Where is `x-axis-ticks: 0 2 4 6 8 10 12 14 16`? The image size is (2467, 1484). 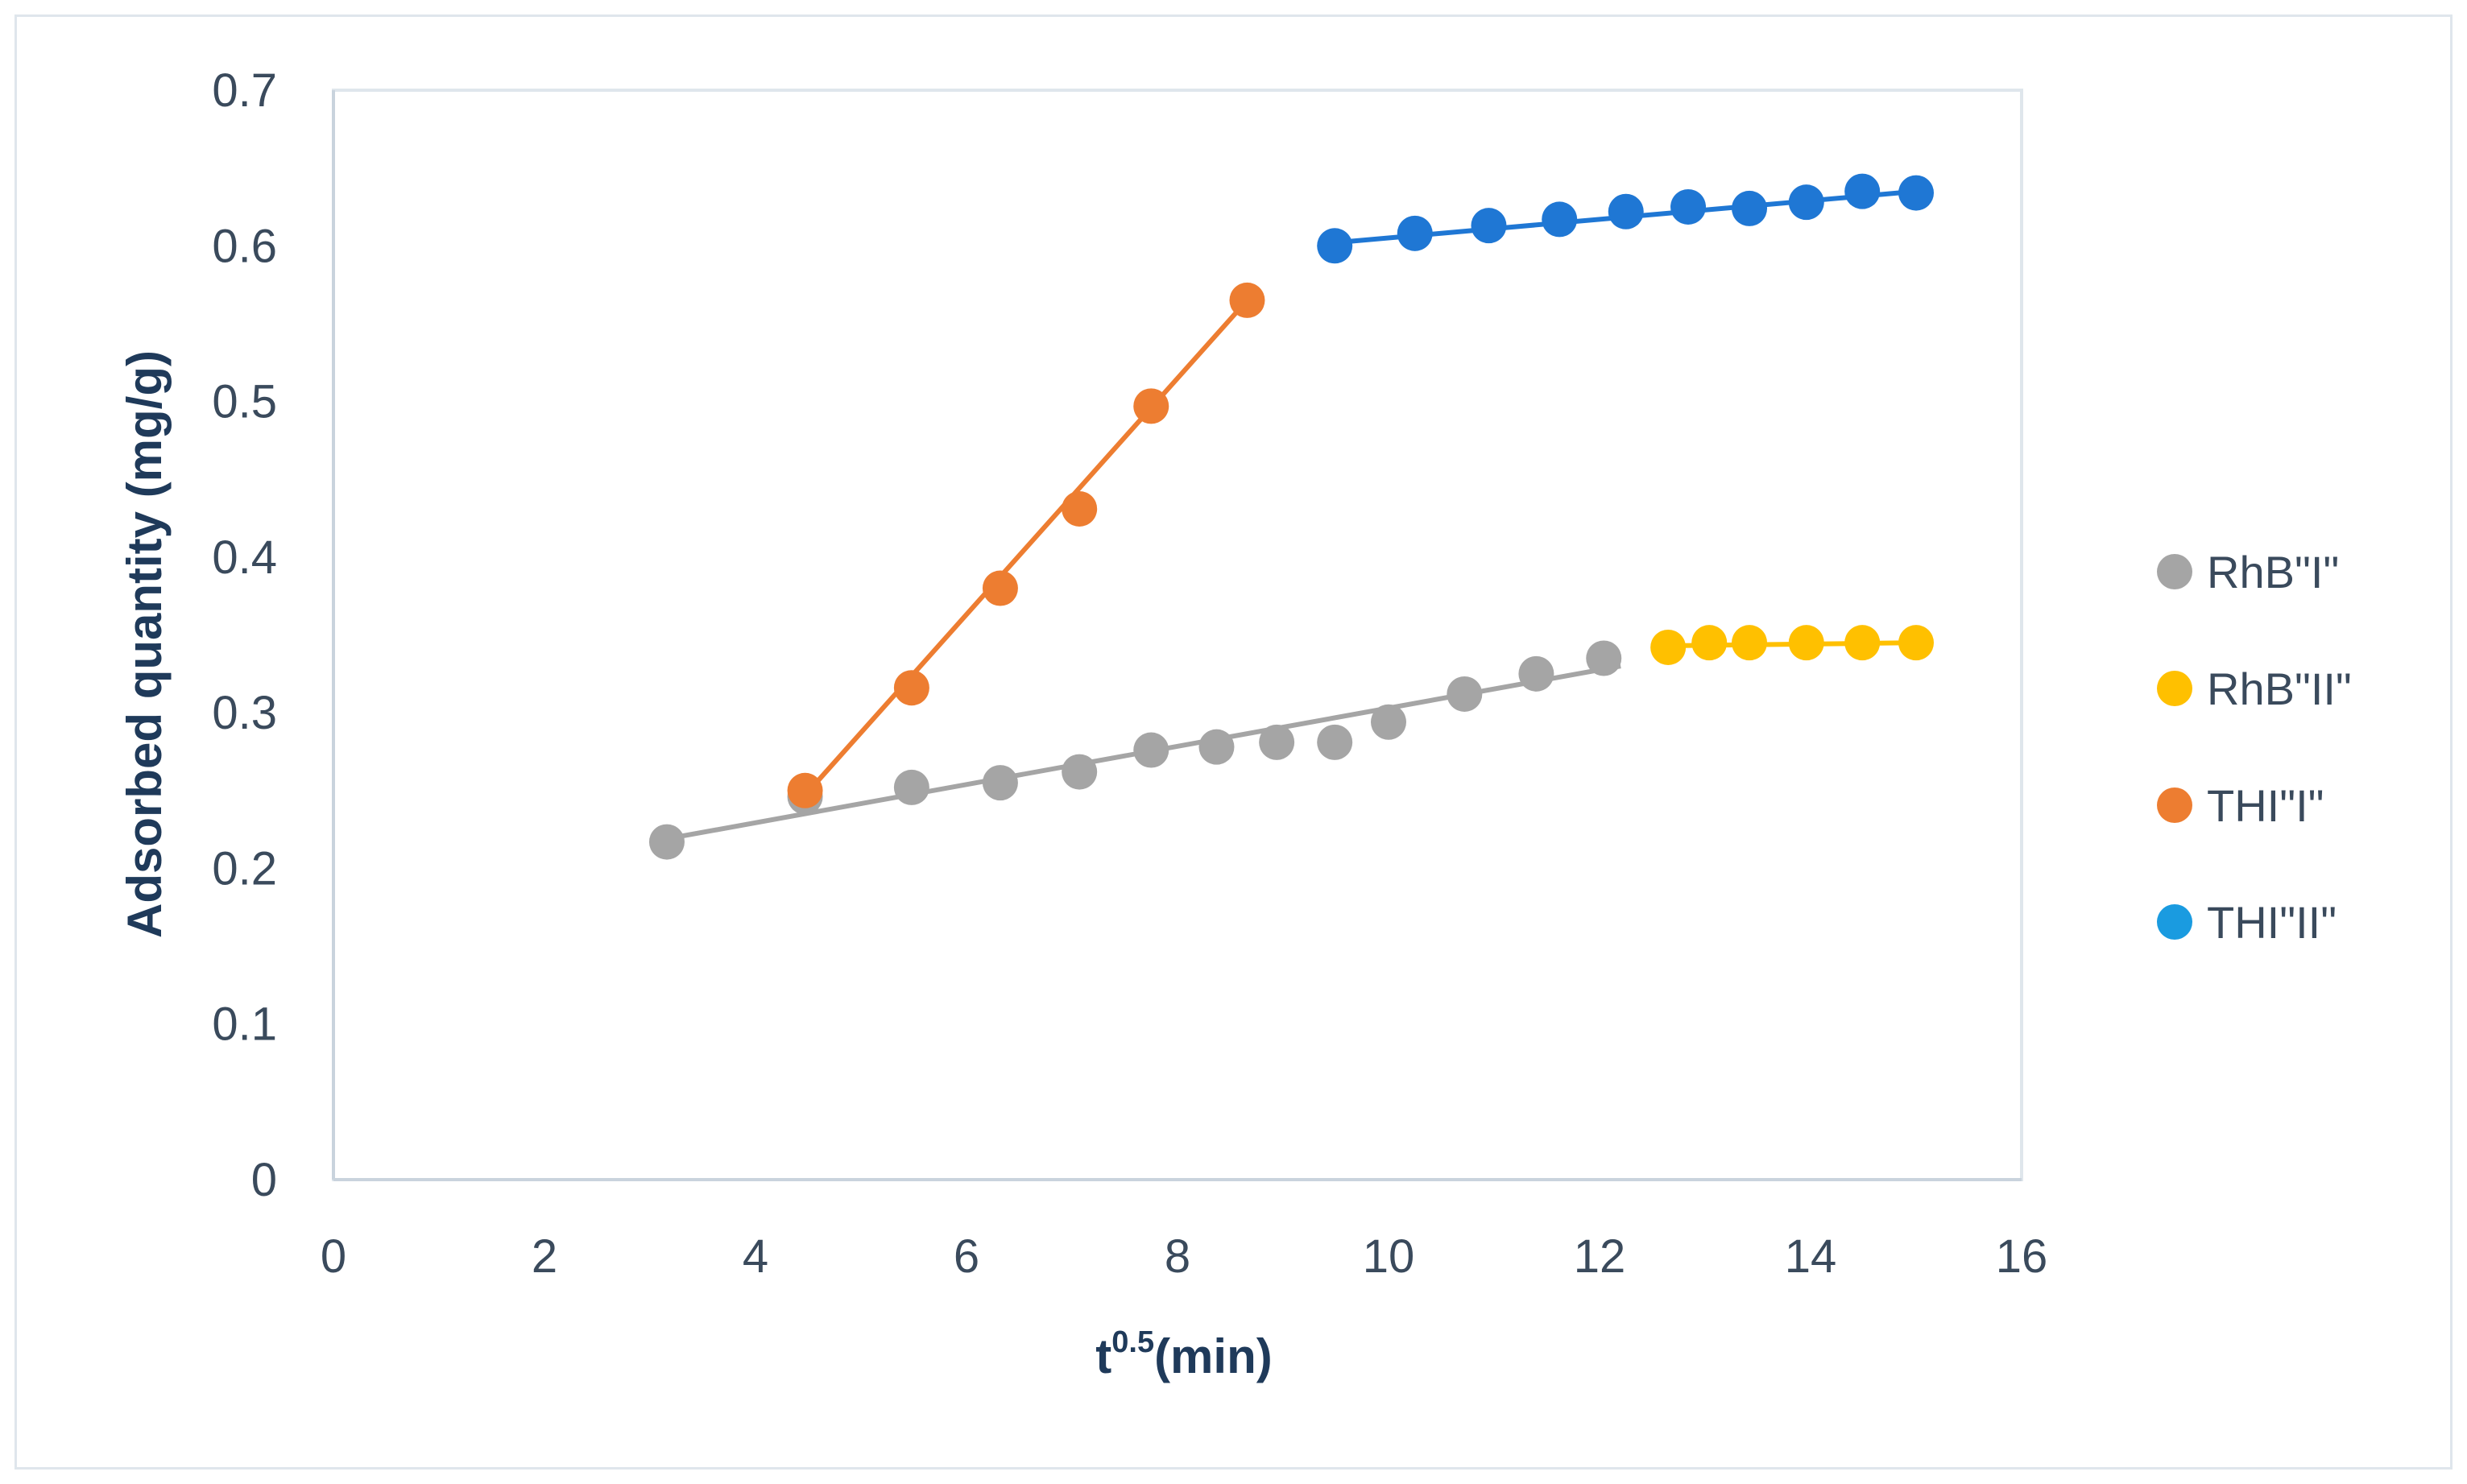
x-axis-ticks: 0 2 4 6 8 10 12 14 16 is located at coordinates (1184, 1256).